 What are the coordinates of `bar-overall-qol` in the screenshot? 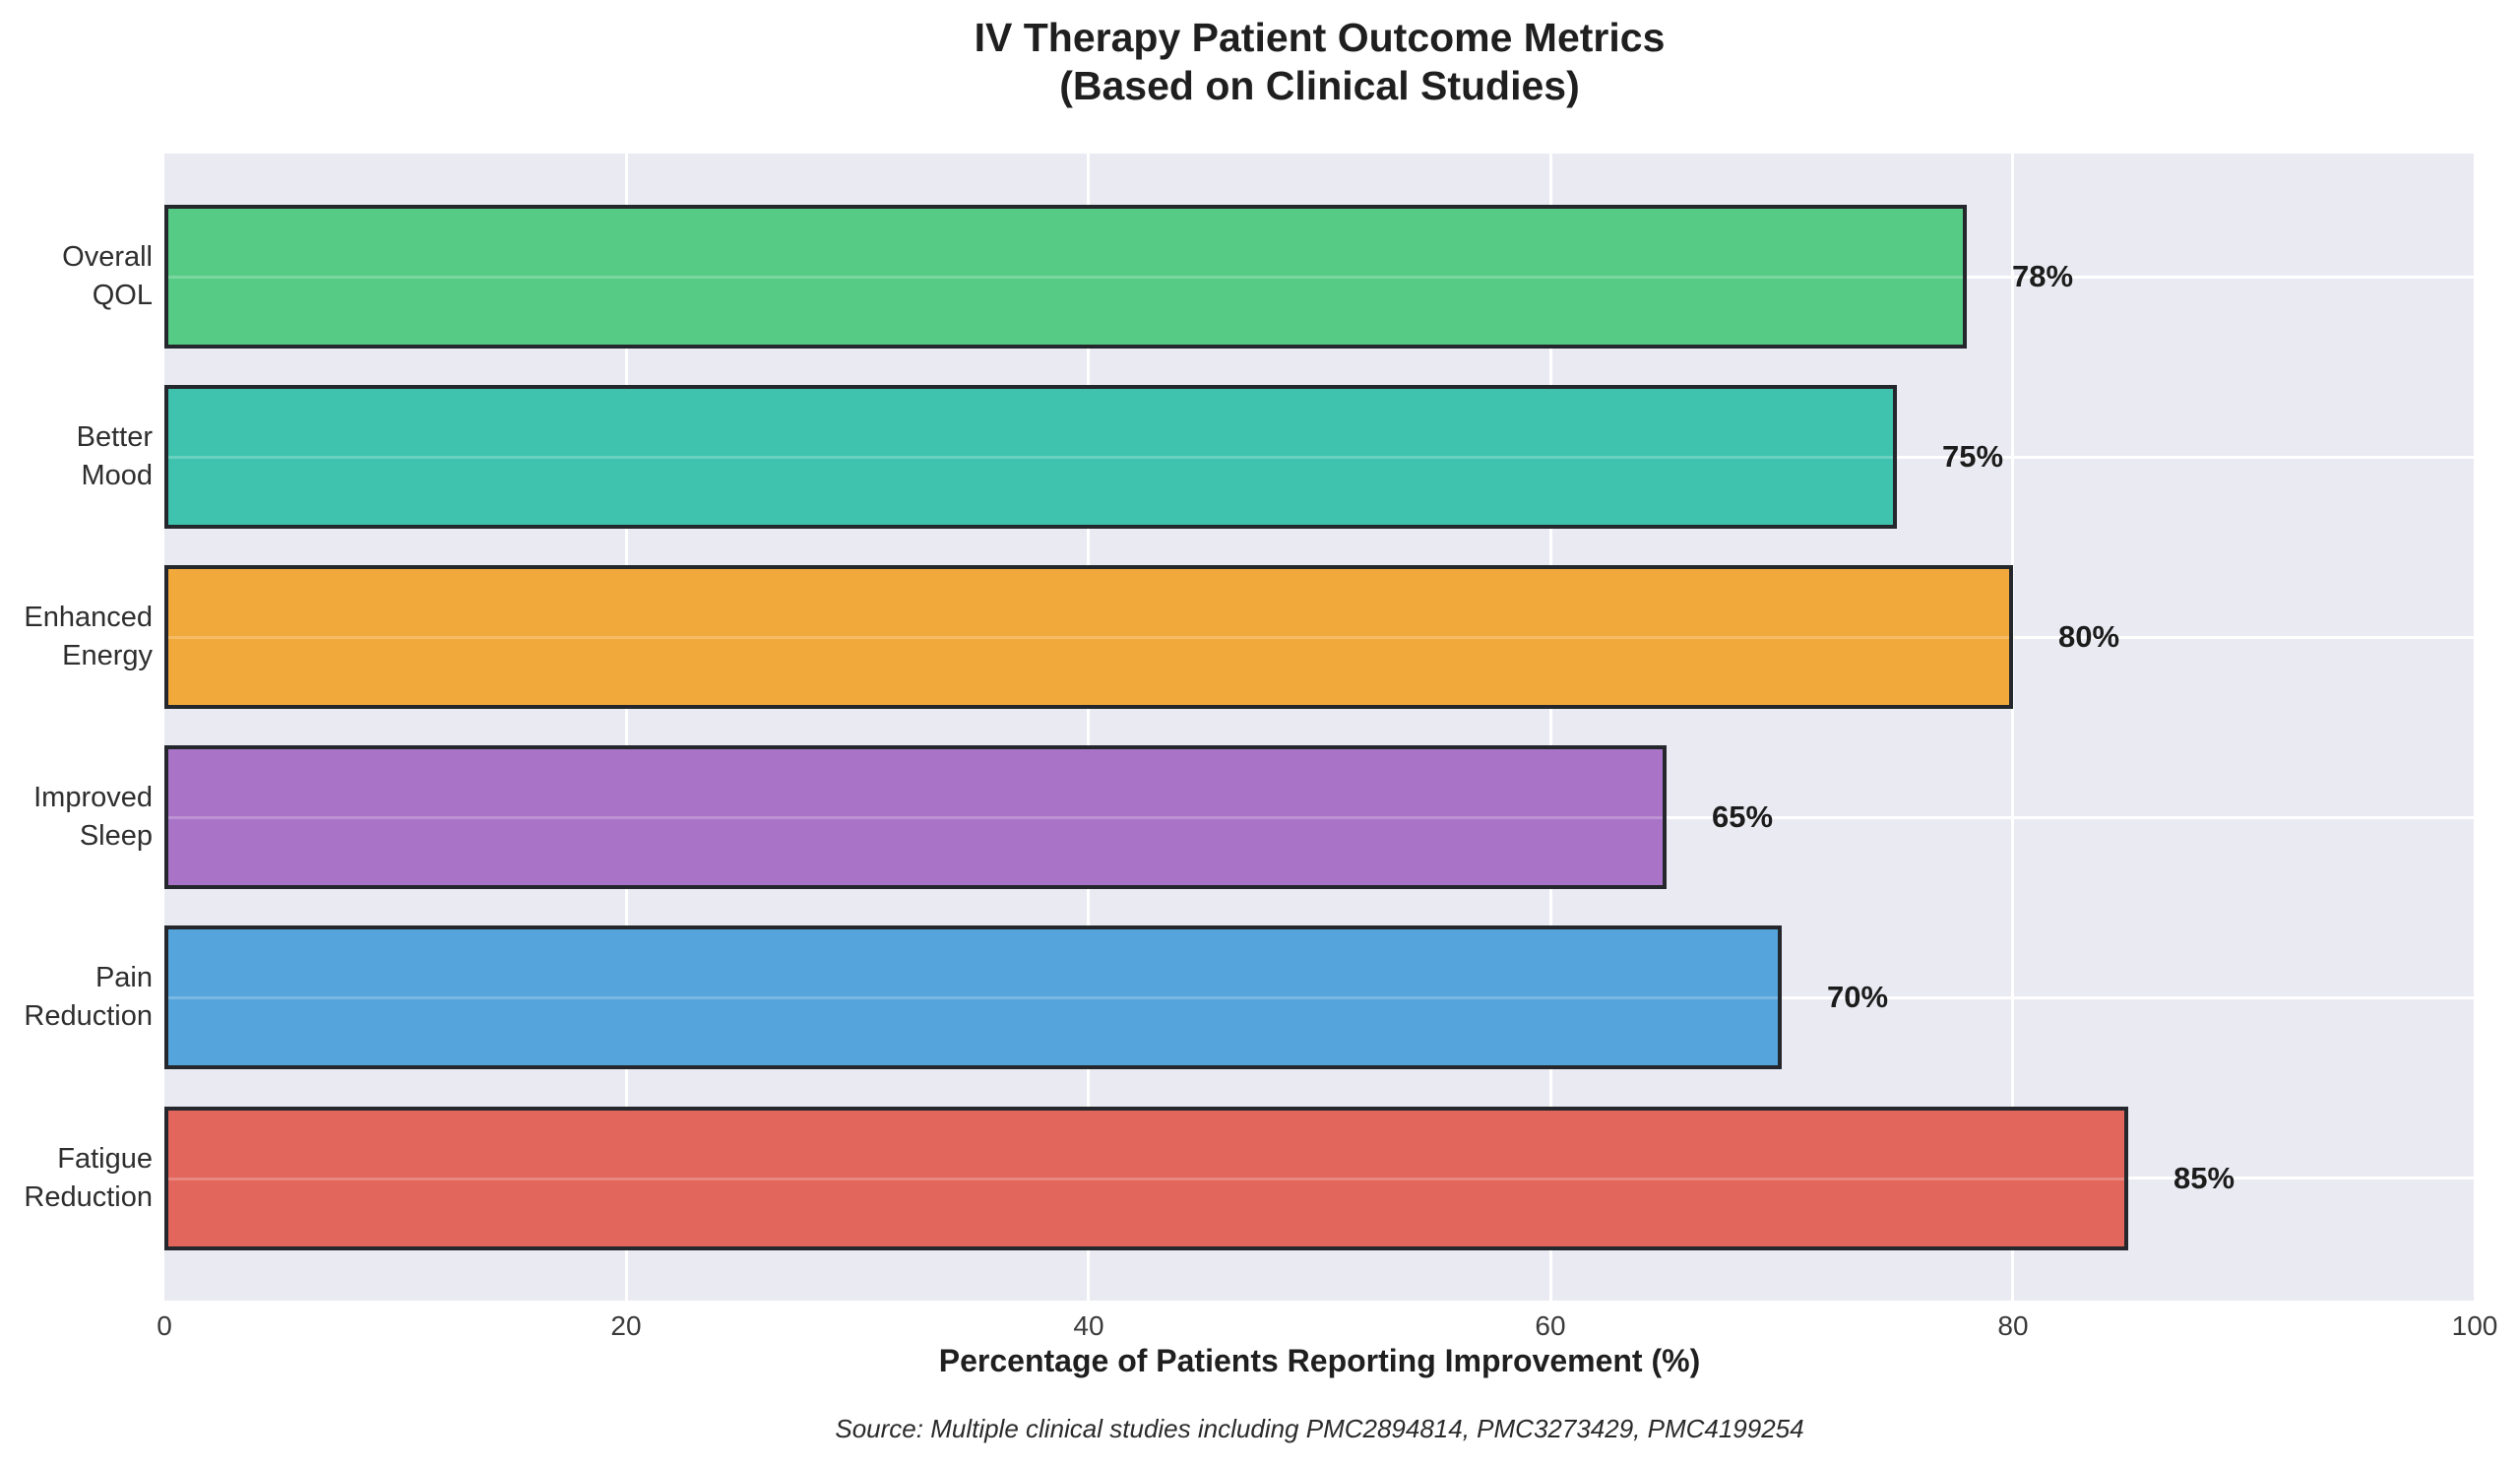 It's located at (1065, 277).